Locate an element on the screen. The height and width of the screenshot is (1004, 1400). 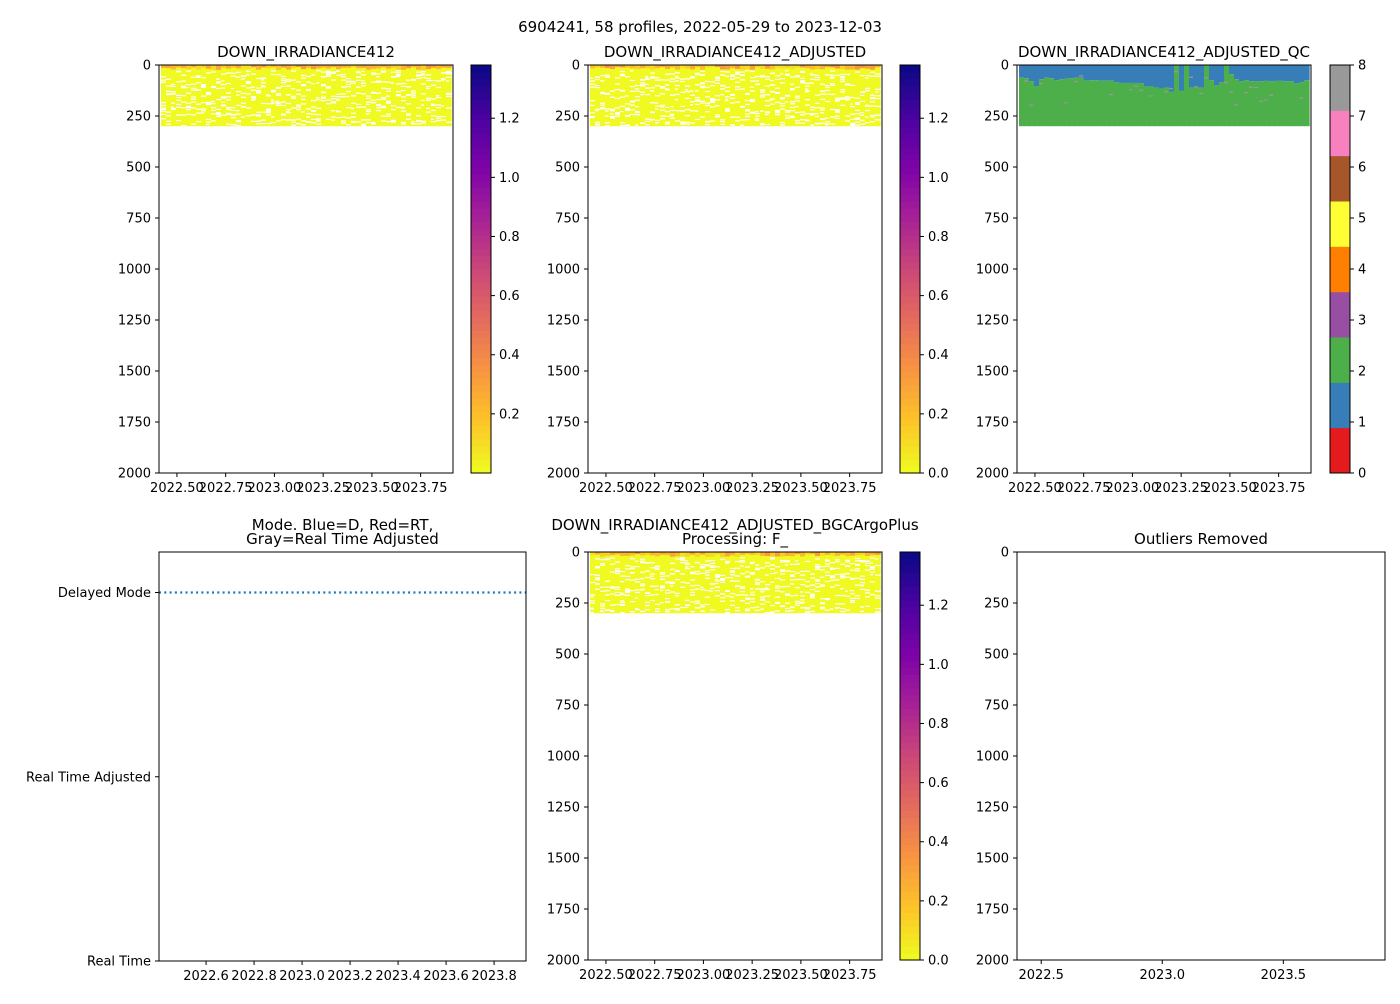
axes-frame is located at coordinates (342, 756).